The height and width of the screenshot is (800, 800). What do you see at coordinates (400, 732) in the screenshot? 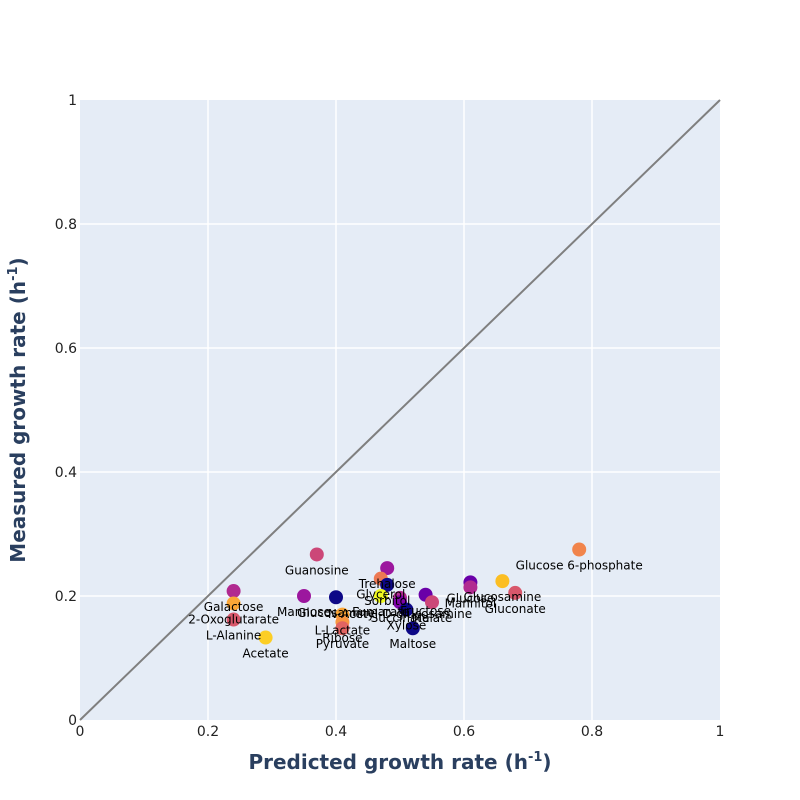
I see `x-axis-ticks: 0 0.2 0.4 0.6 0.8 1` at bounding box center [400, 732].